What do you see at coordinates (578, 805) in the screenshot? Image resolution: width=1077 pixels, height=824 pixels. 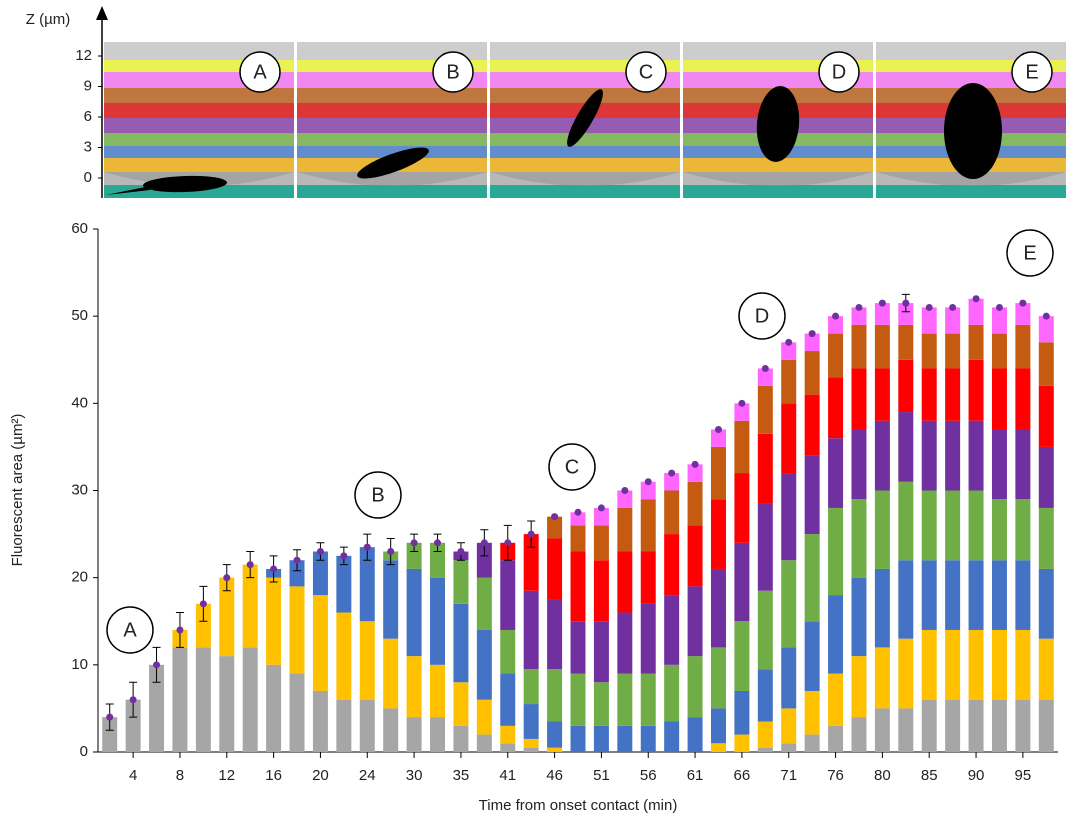 I see `x-axis-label: Time from onset contact (min)` at bounding box center [578, 805].